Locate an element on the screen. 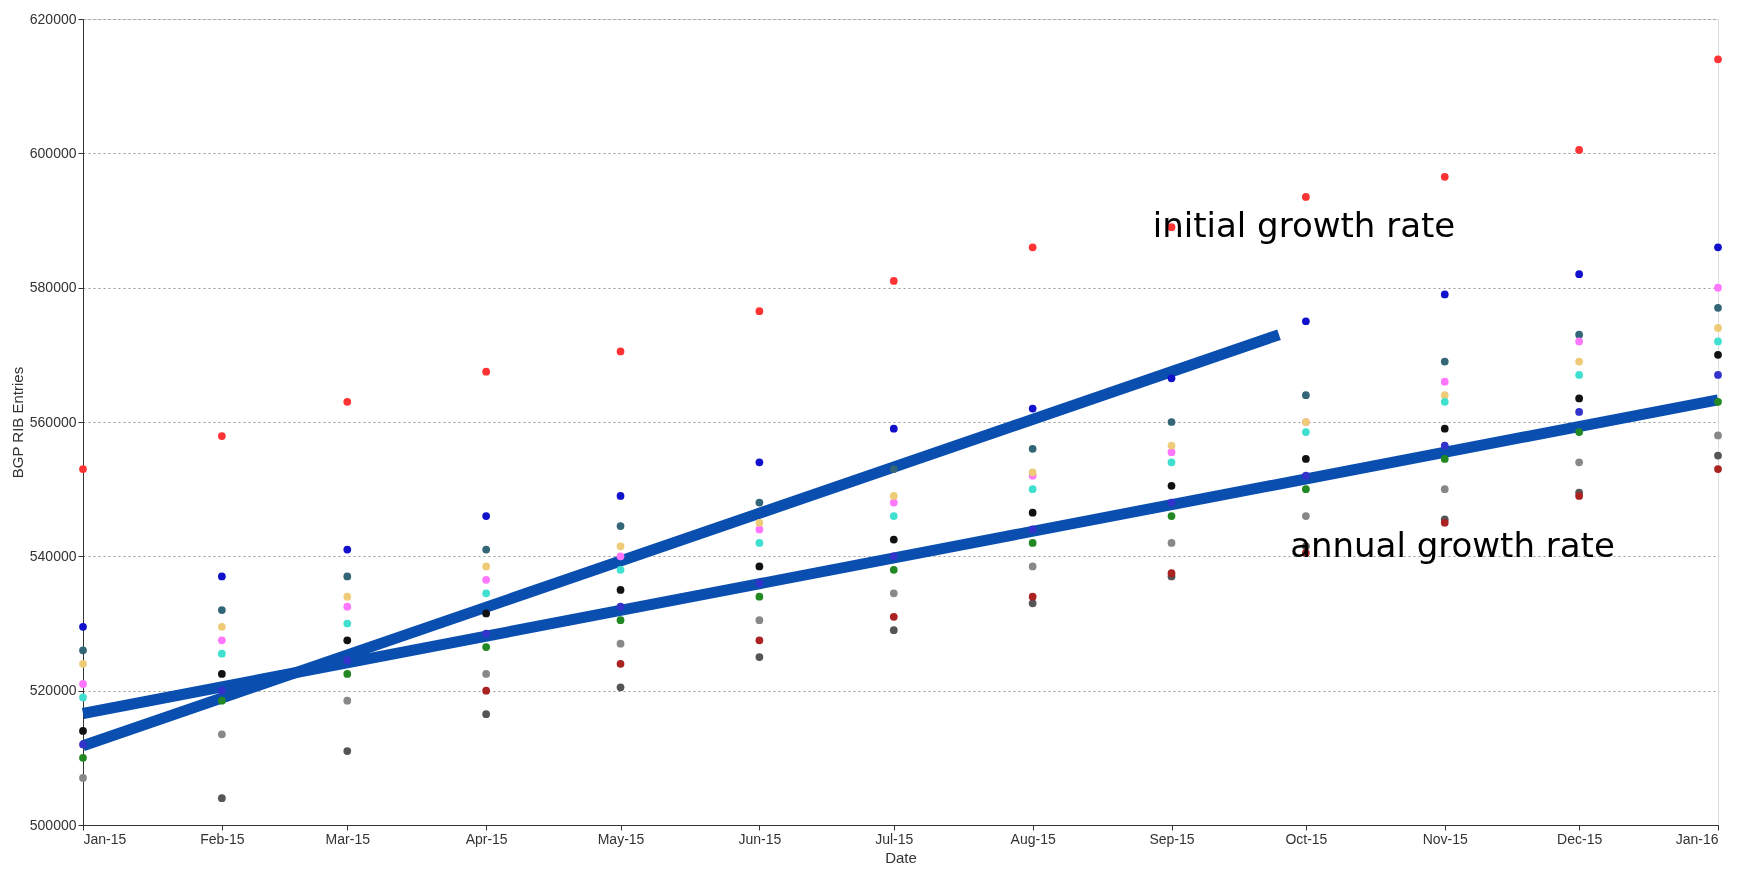  x-tick-label: Oct-15 is located at coordinates (1306, 838).